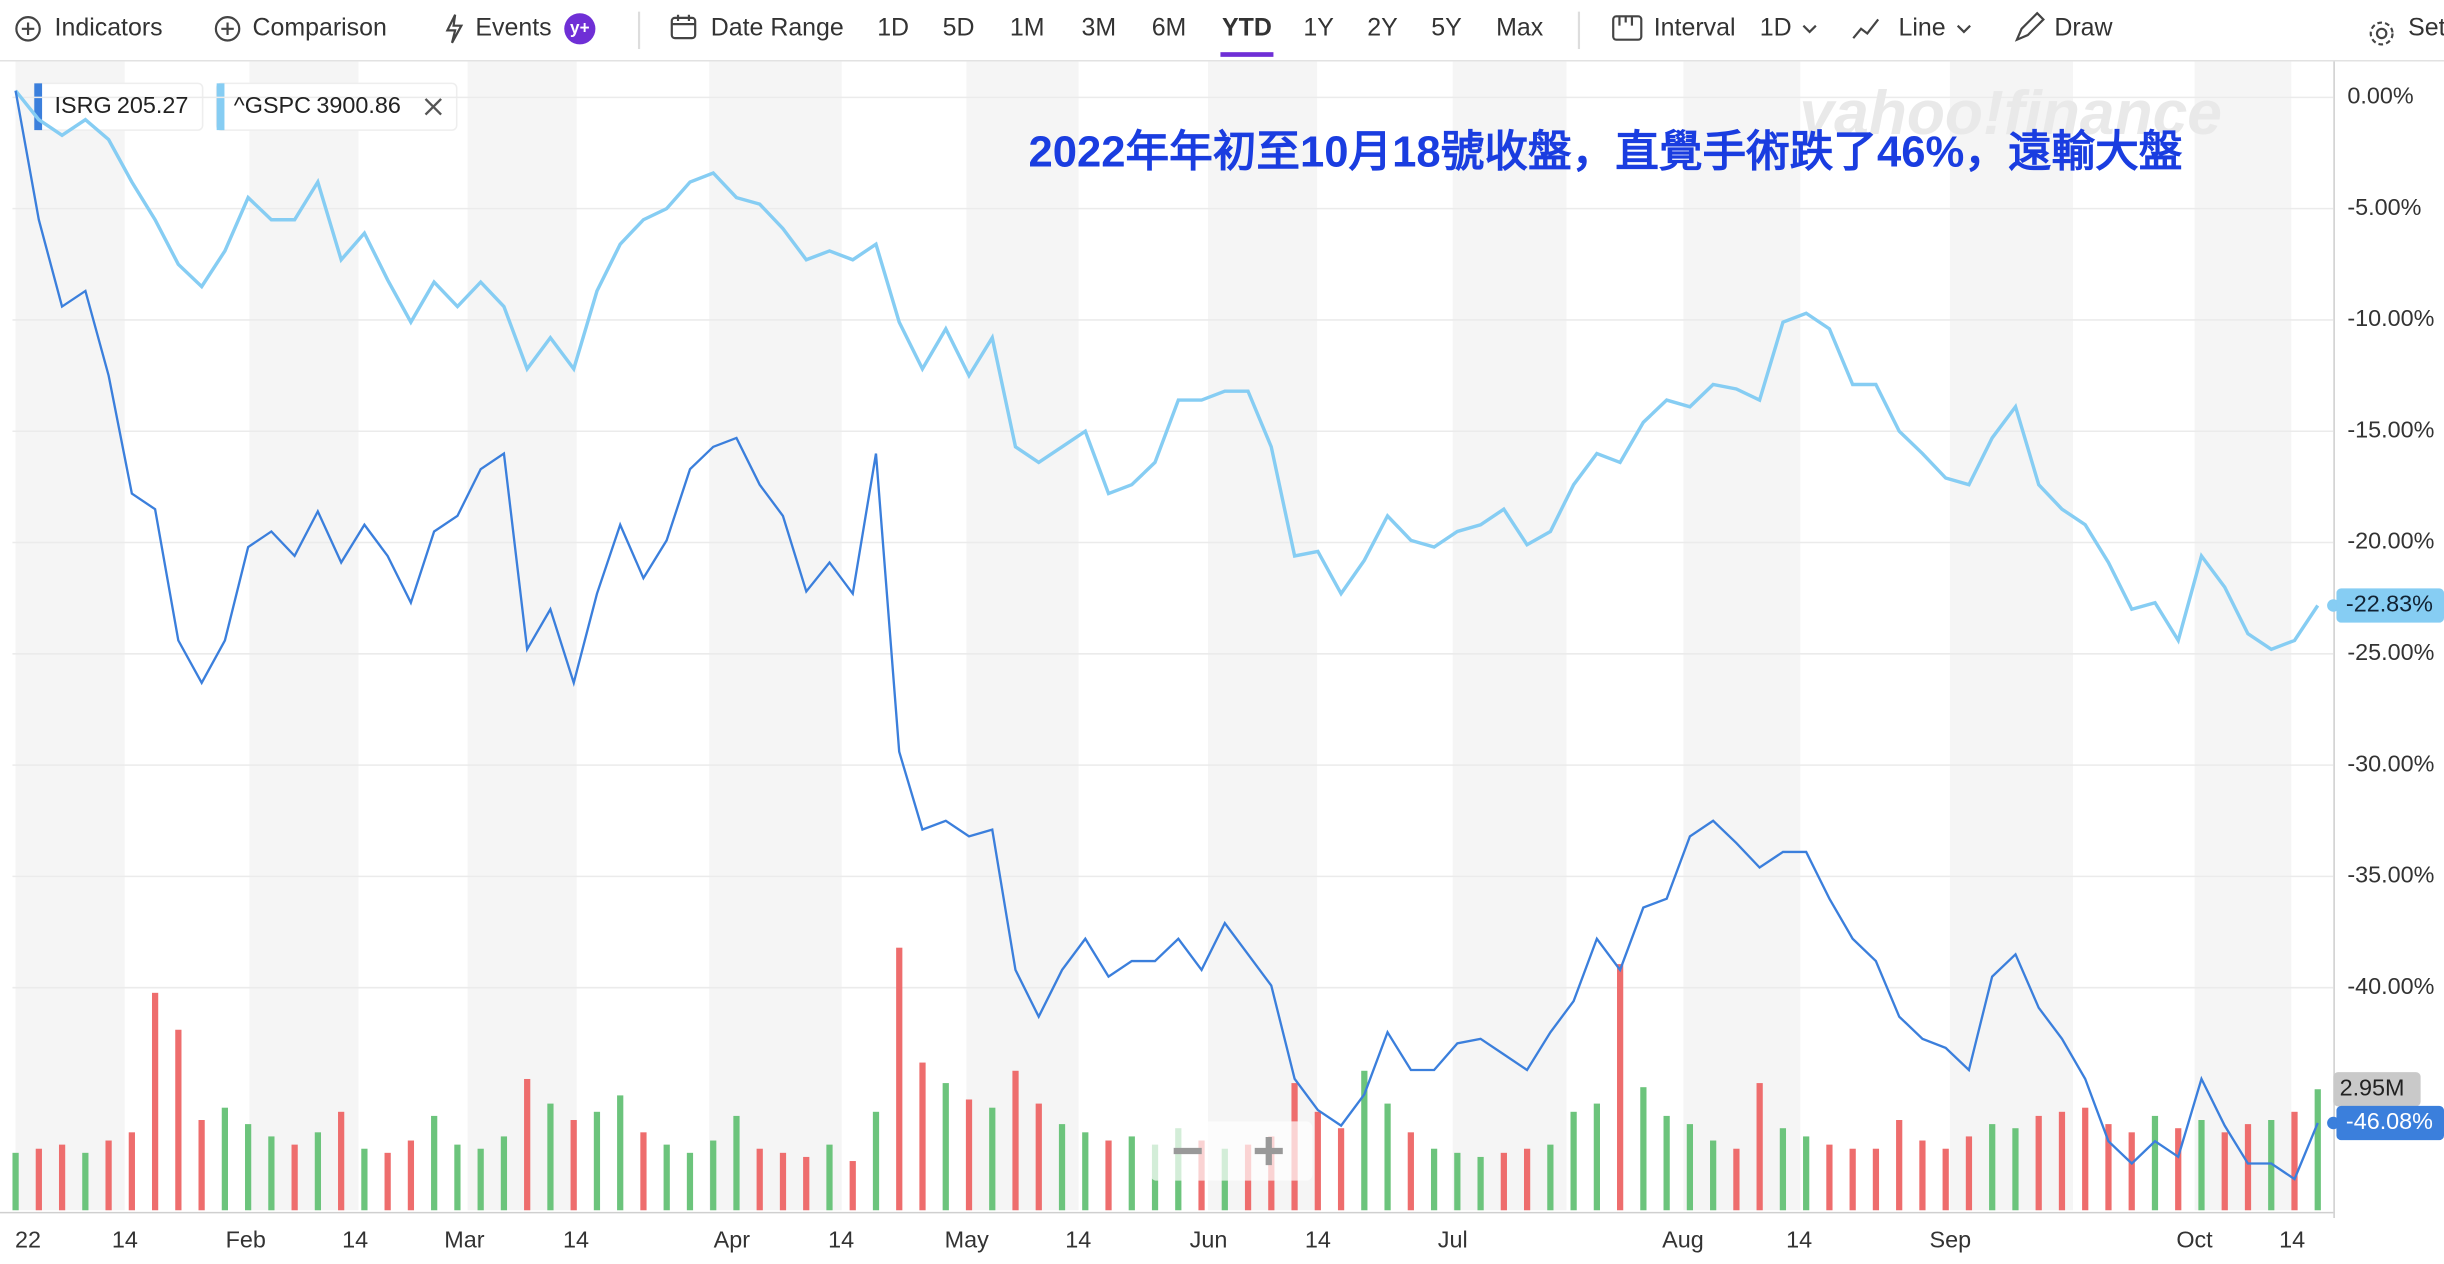 The width and height of the screenshot is (2444, 1264). What do you see at coordinates (967, 1240) in the screenshot?
I see `x-tick-label: May` at bounding box center [967, 1240].